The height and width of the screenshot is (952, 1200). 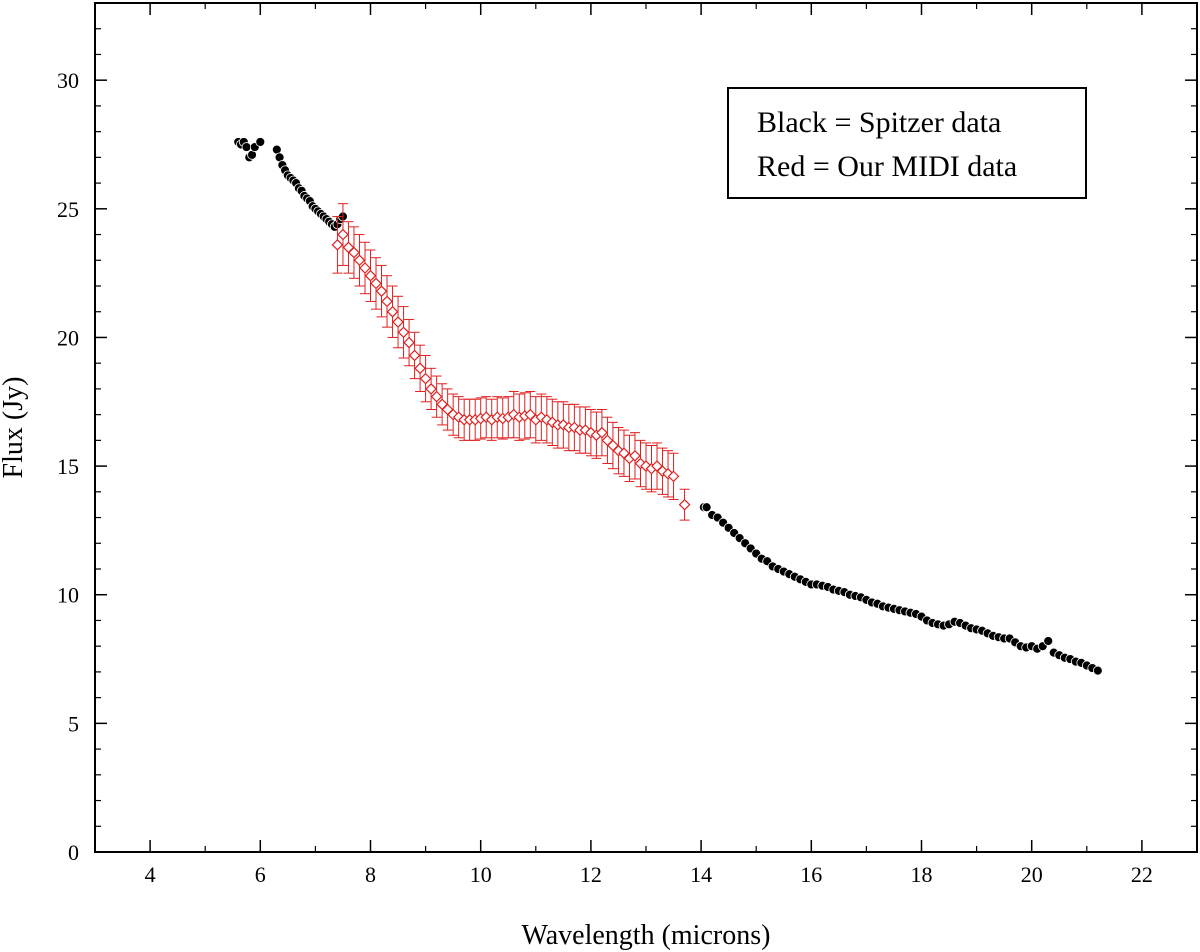 What do you see at coordinates (1142, 874) in the screenshot?
I see `x-tick-label: 22` at bounding box center [1142, 874].